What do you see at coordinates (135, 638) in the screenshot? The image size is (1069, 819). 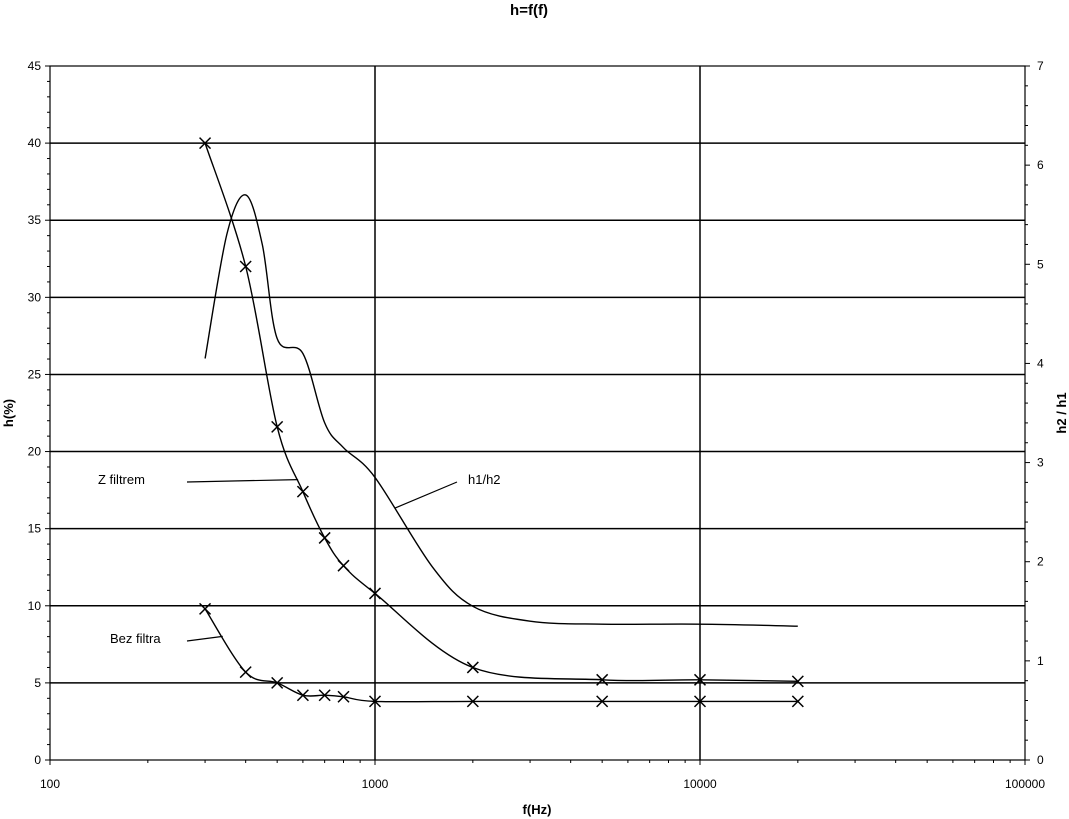 I see `annotation-bez-filtra: Bez filtra` at bounding box center [135, 638].